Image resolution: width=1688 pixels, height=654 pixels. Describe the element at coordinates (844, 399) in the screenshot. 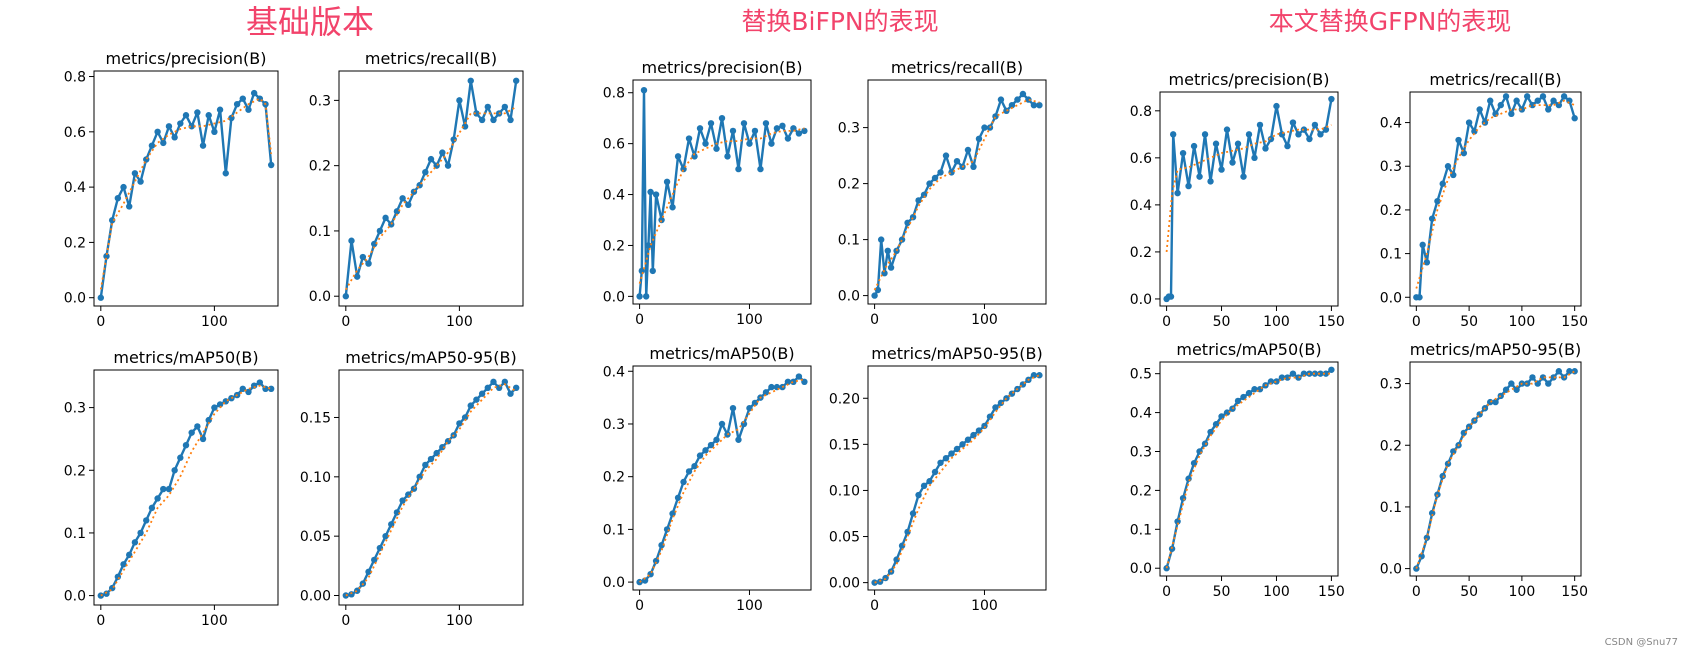

I see `y-tick-label: 0.20` at that location.